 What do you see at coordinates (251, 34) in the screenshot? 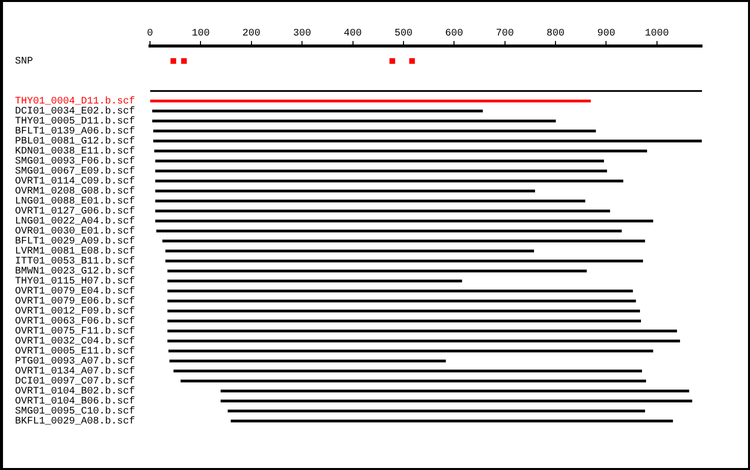
I see `x-tick-label: 200` at bounding box center [251, 34].